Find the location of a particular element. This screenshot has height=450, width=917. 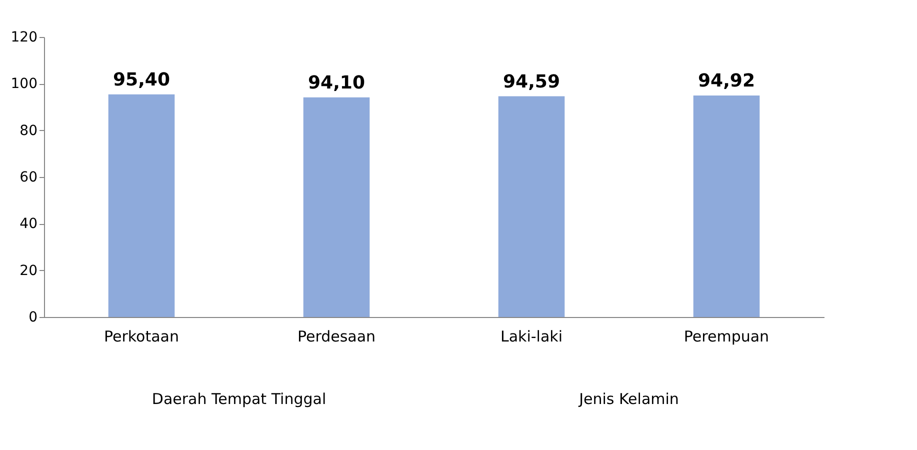

y-tick-label: 80 is located at coordinates (29, 130).